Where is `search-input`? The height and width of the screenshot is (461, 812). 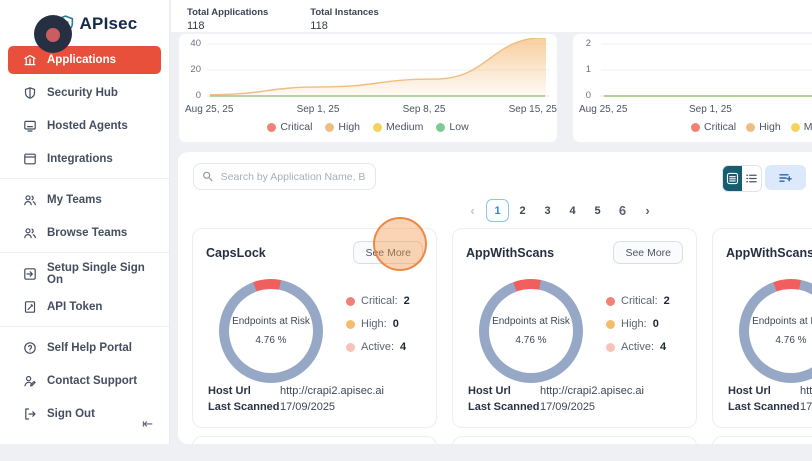
search-input is located at coordinates (292, 176).